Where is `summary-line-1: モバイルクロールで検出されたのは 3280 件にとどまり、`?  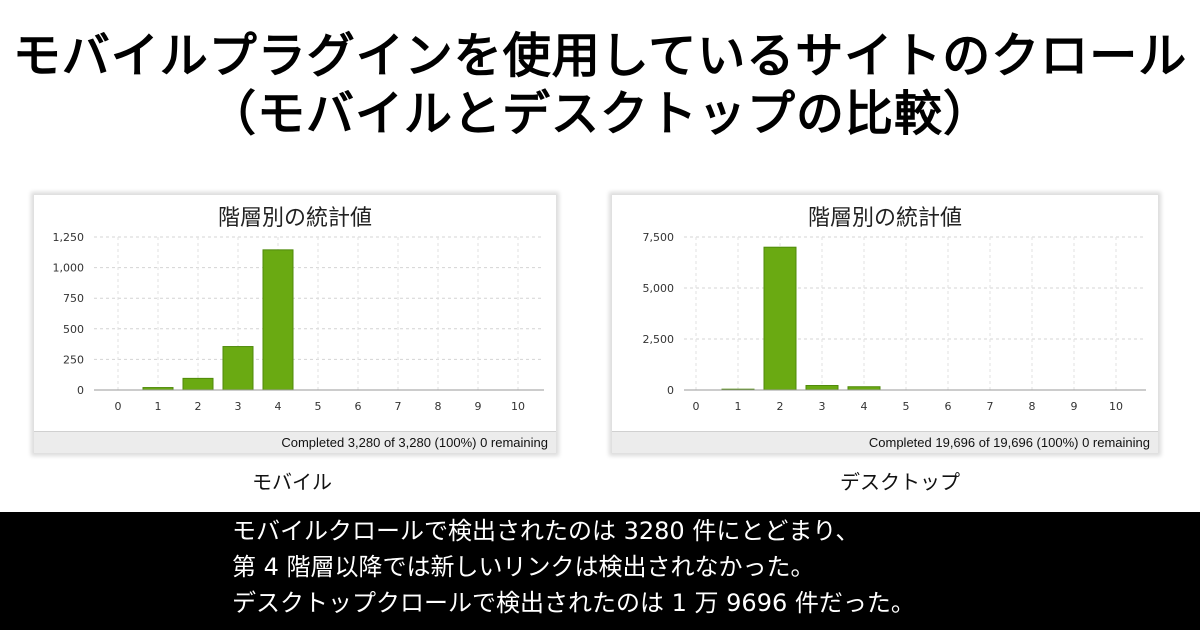 summary-line-1: モバイルクロールで検出されたのは 3280 件にとどまり、 is located at coordinates (546, 531).